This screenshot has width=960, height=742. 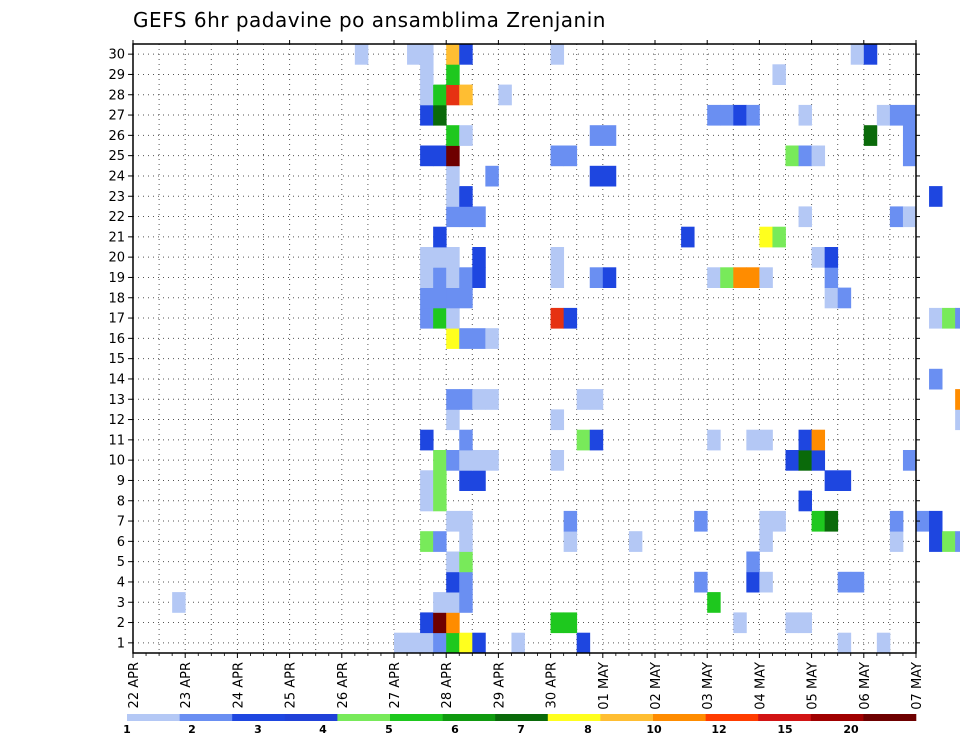 I want to click on legend-label: 15, so click(x=784, y=729).